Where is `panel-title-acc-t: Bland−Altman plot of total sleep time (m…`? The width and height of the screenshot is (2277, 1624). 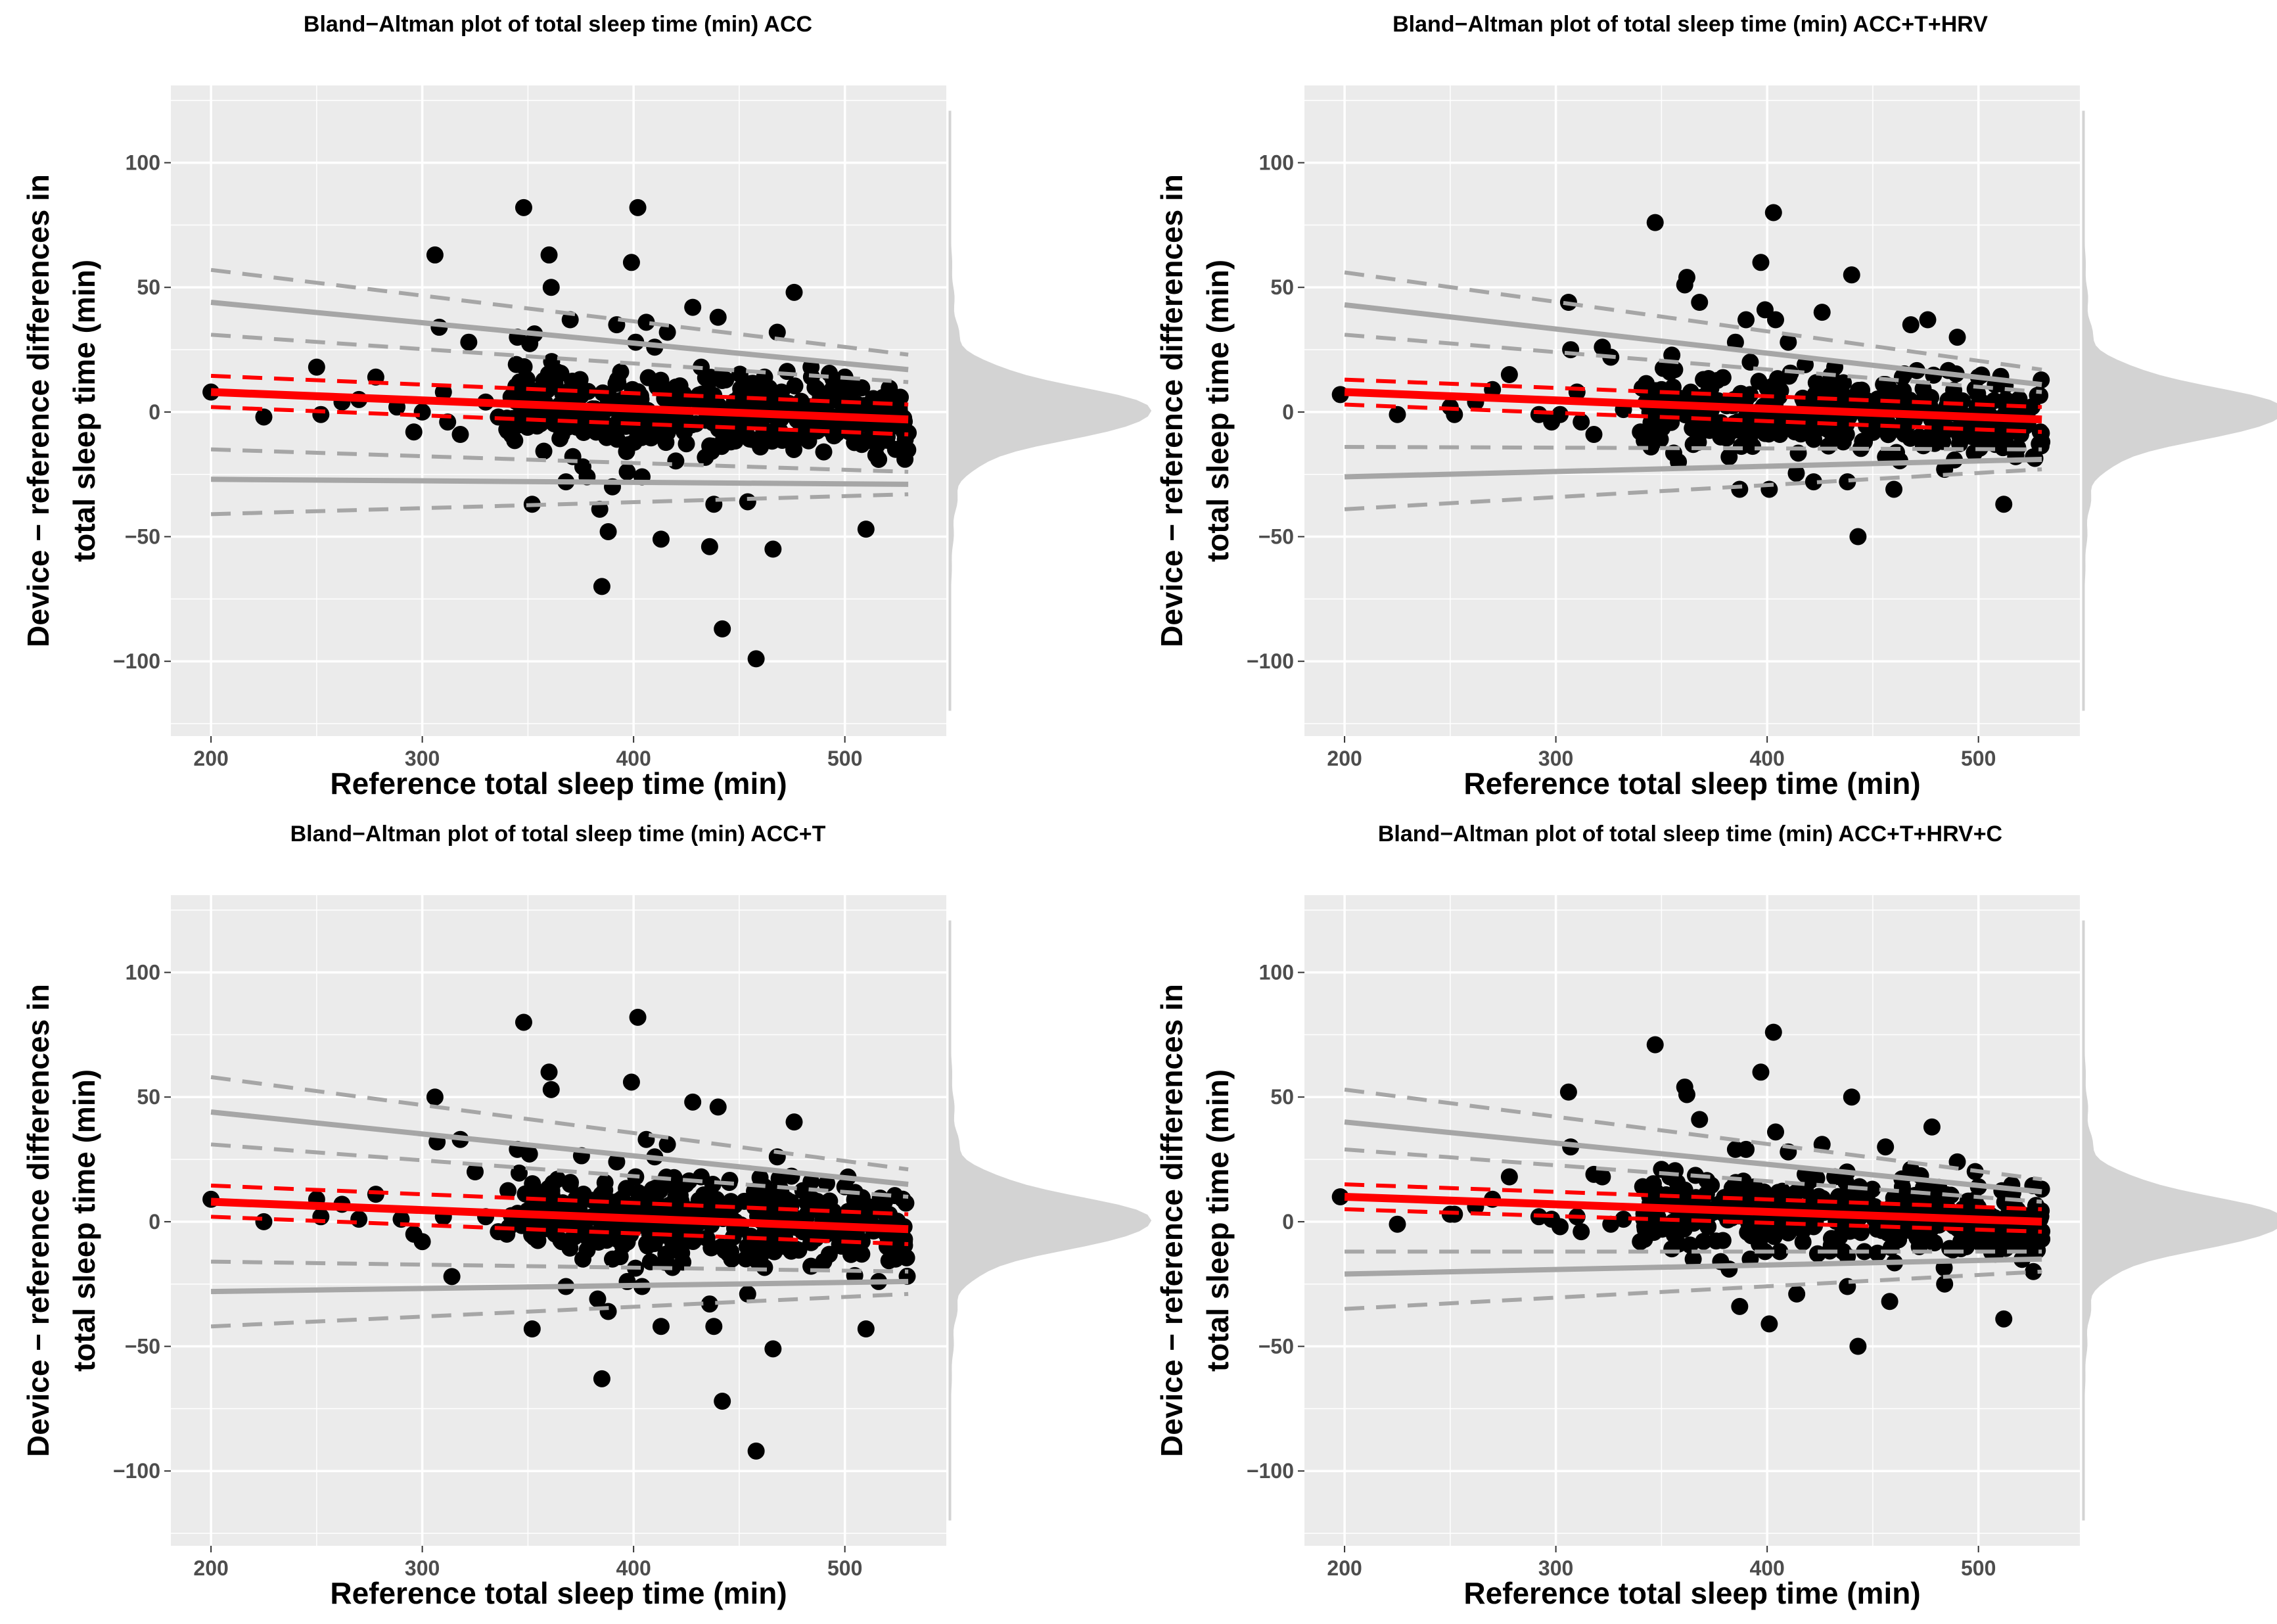
panel-title-acc-t: Bland−Altman plot of total sleep time (m… is located at coordinates (558, 835).